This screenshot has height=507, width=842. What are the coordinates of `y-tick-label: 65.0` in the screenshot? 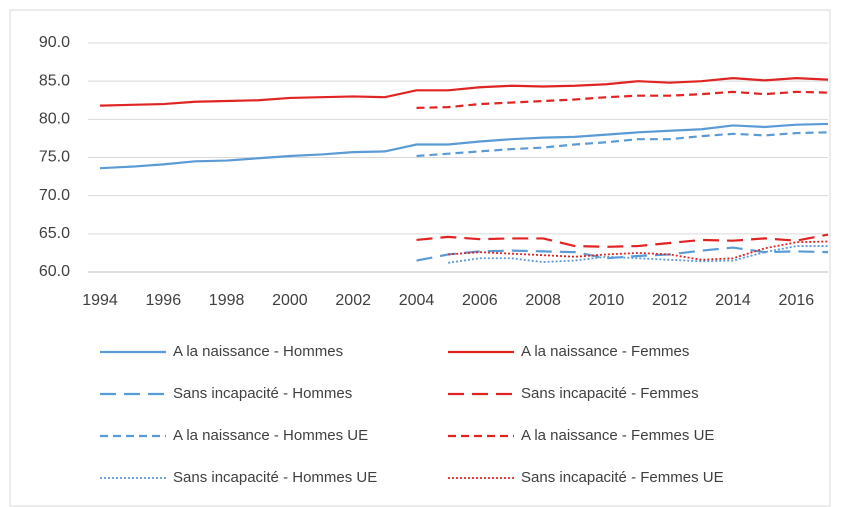 It's located at (54, 233).